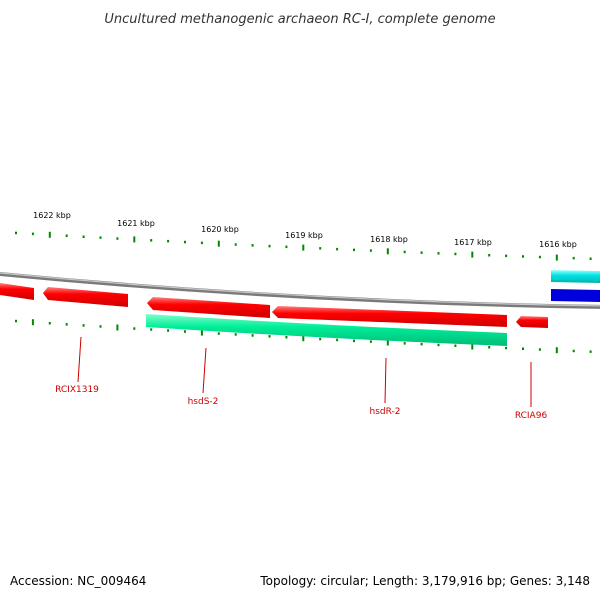  I want to click on gene-label-rcix1319: RCIX1319, so click(77, 390).